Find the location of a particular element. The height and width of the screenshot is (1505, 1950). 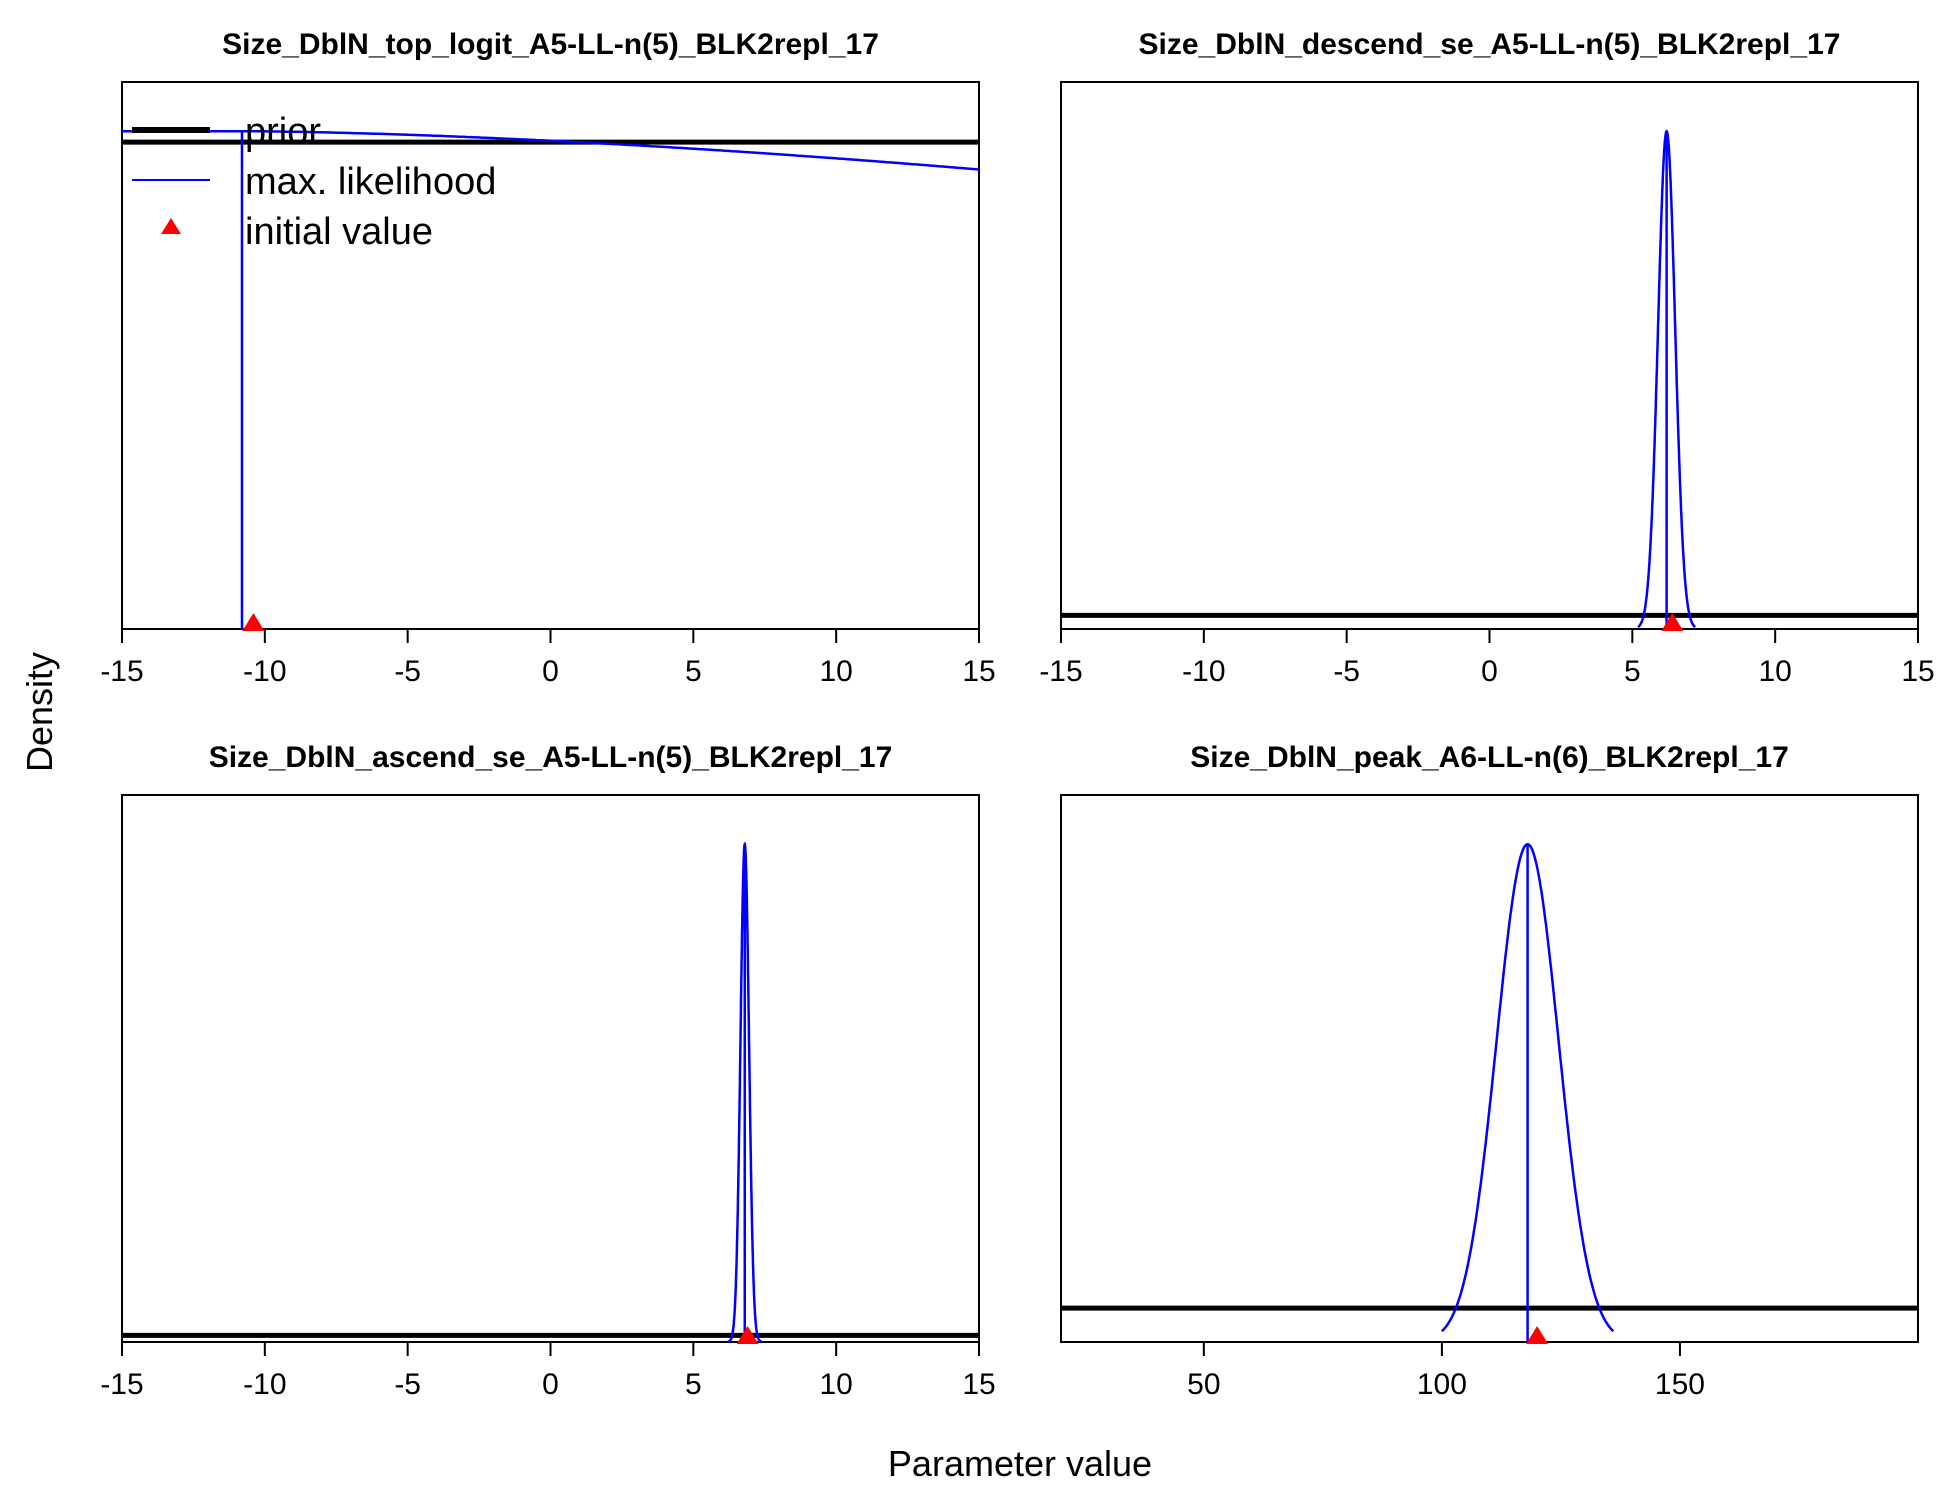

legend-prior-label: prior is located at coordinates (283, 132).